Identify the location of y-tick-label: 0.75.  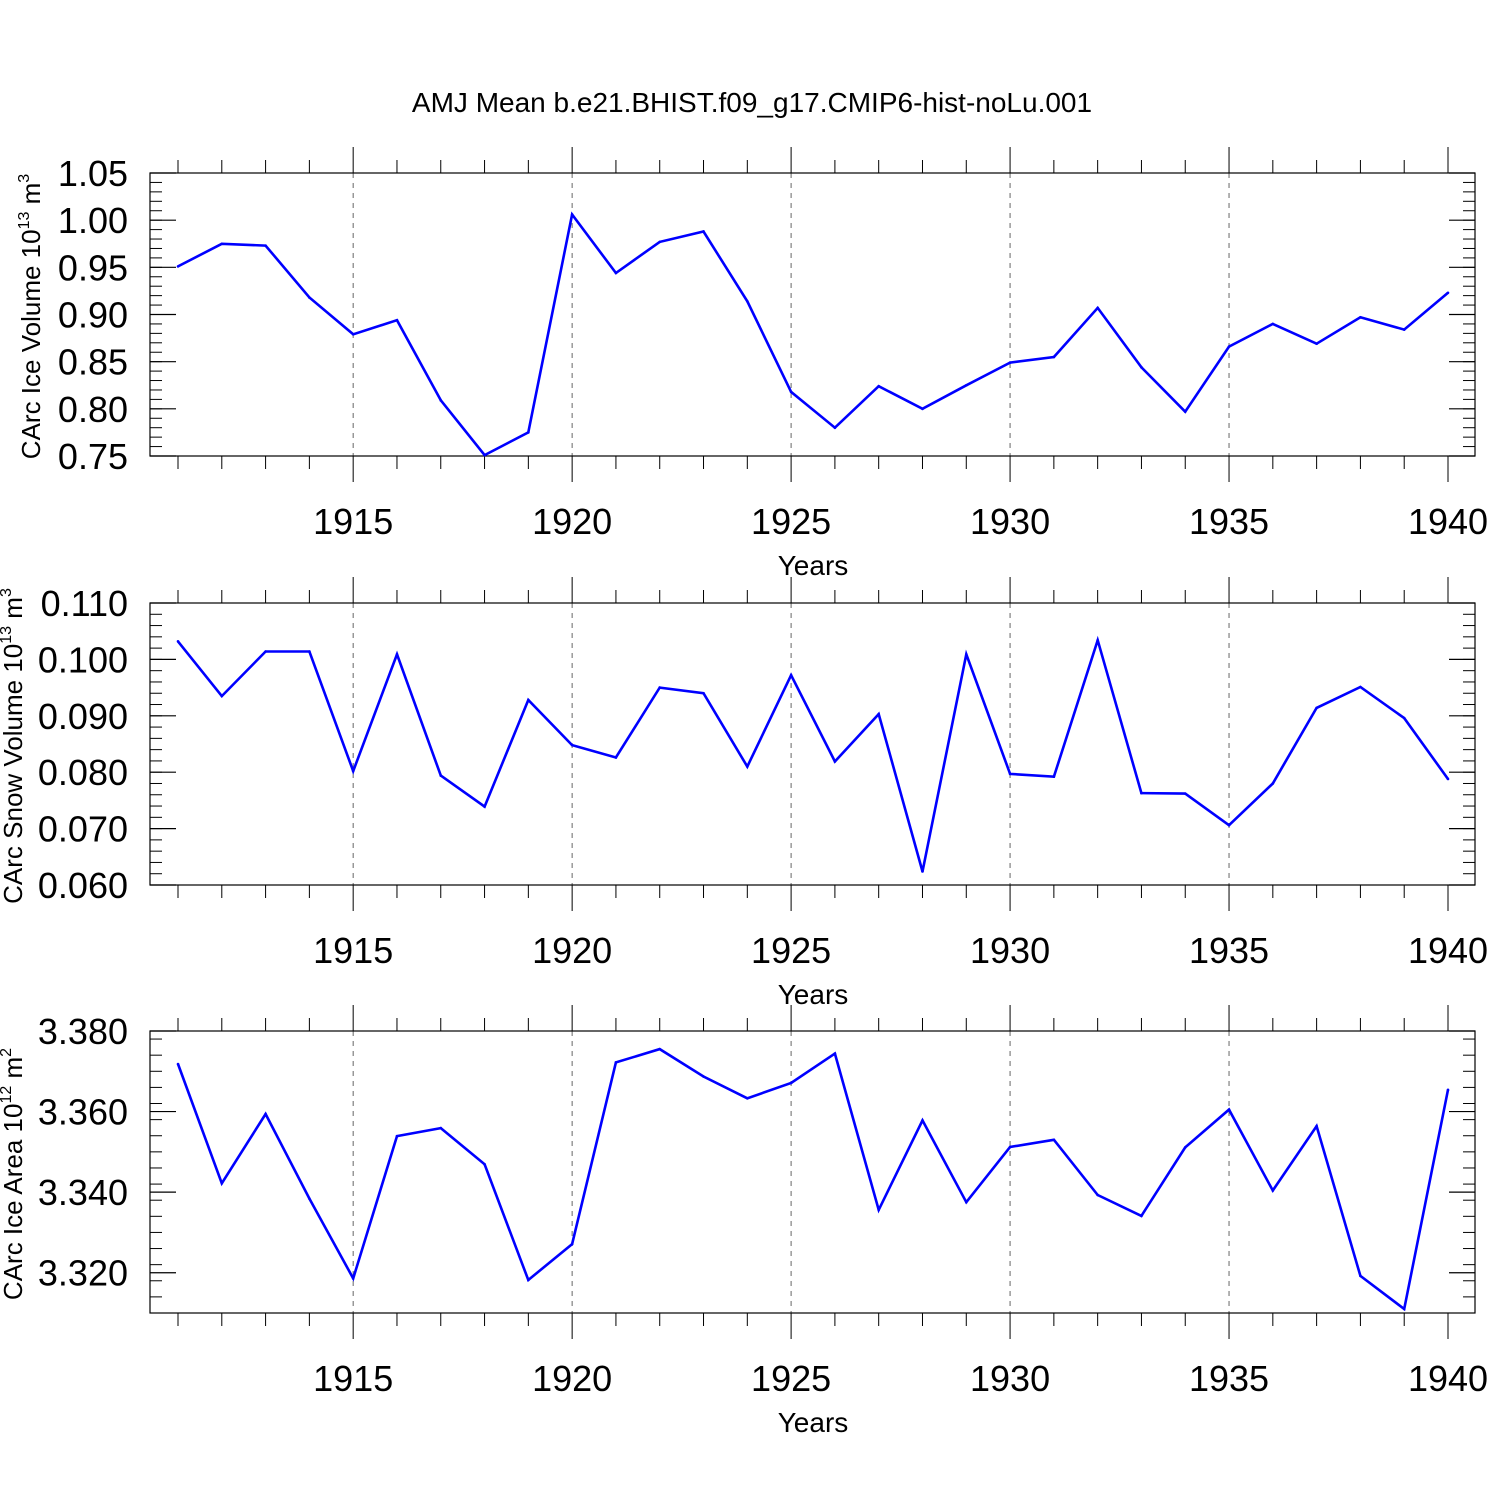
(93, 456).